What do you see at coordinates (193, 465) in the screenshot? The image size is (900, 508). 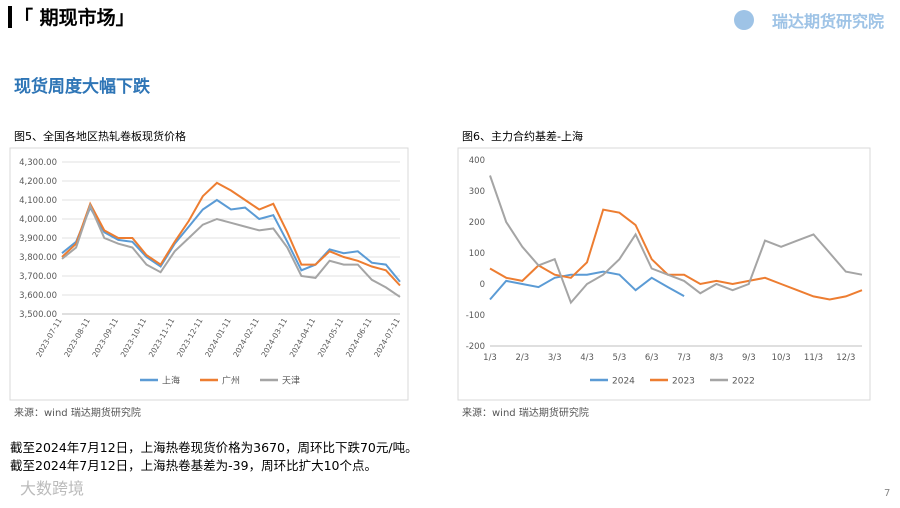 I see `note: 截至2024年7月12日，上海热卷基差为-39，周环比扩大10个点。` at bounding box center [193, 465].